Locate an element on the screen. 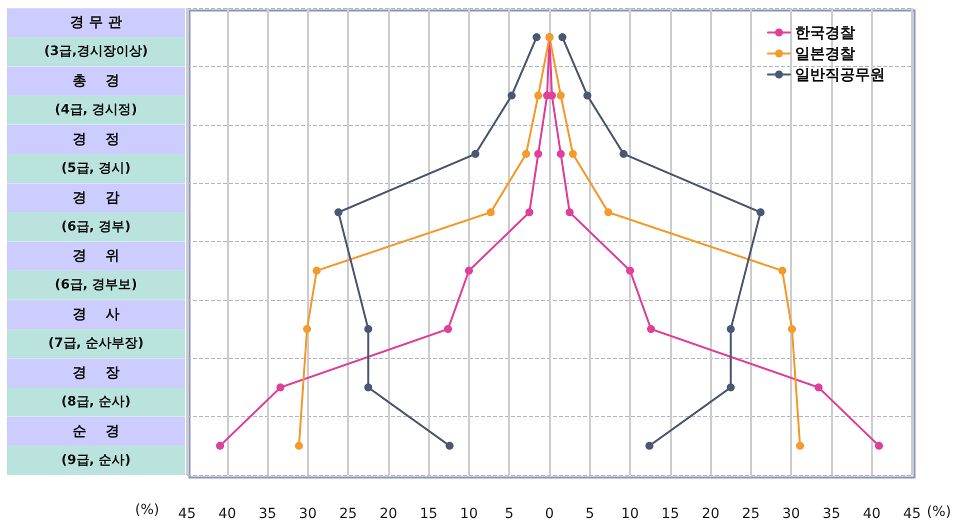 The width and height of the screenshot is (965, 524). x-tick-label: 0 is located at coordinates (549, 514).